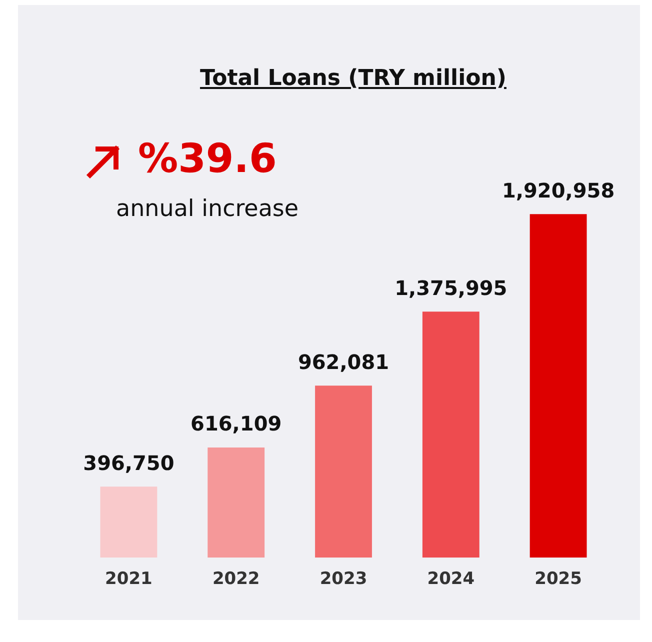 The height and width of the screenshot is (642, 652). What do you see at coordinates (451, 579) in the screenshot?
I see `x-tick-label: 2024` at bounding box center [451, 579].